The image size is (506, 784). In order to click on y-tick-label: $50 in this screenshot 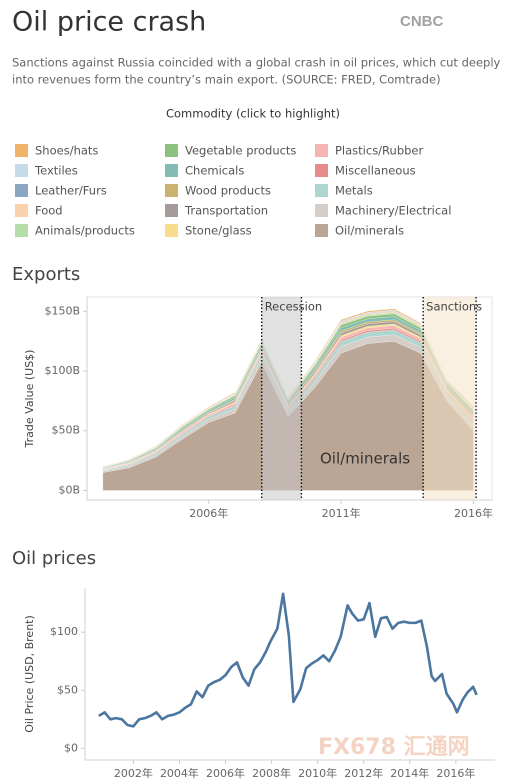, I will do `click(67, 689)`.